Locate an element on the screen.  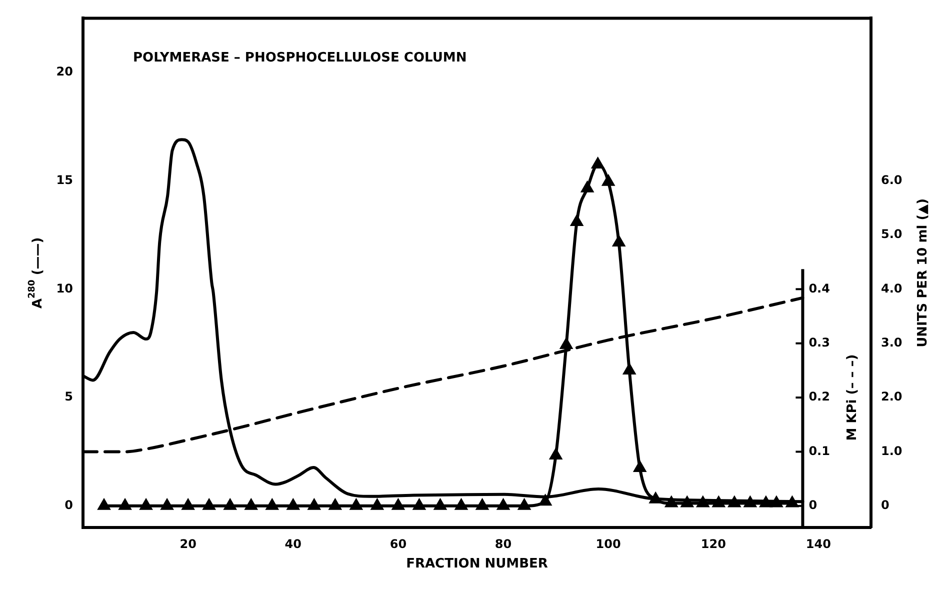
y3-tick-label: 0.3 is located at coordinates (819, 342).